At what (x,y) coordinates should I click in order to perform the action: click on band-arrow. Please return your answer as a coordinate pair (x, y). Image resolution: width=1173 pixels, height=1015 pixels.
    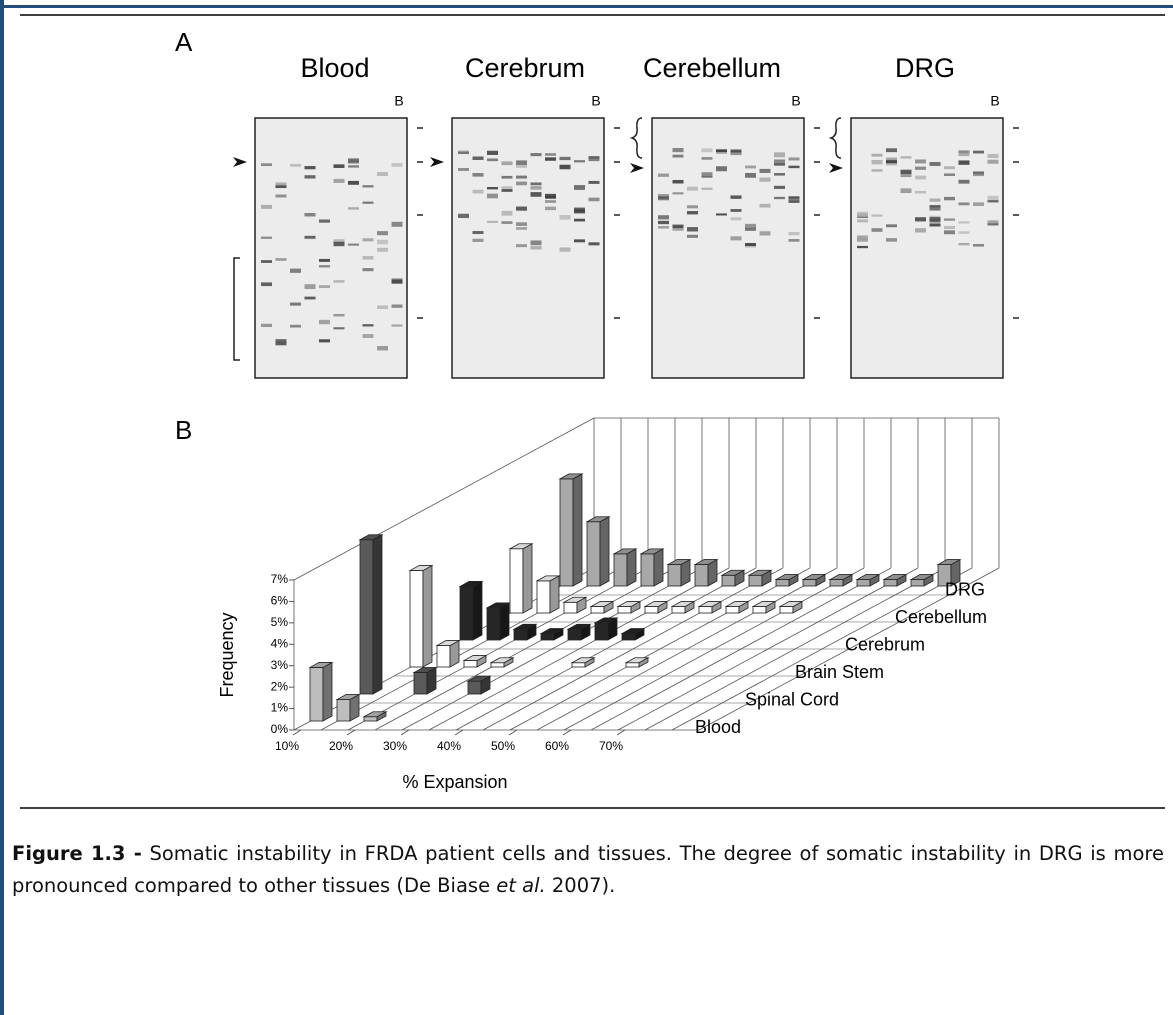
    Looking at the image, I should click on (240, 162).